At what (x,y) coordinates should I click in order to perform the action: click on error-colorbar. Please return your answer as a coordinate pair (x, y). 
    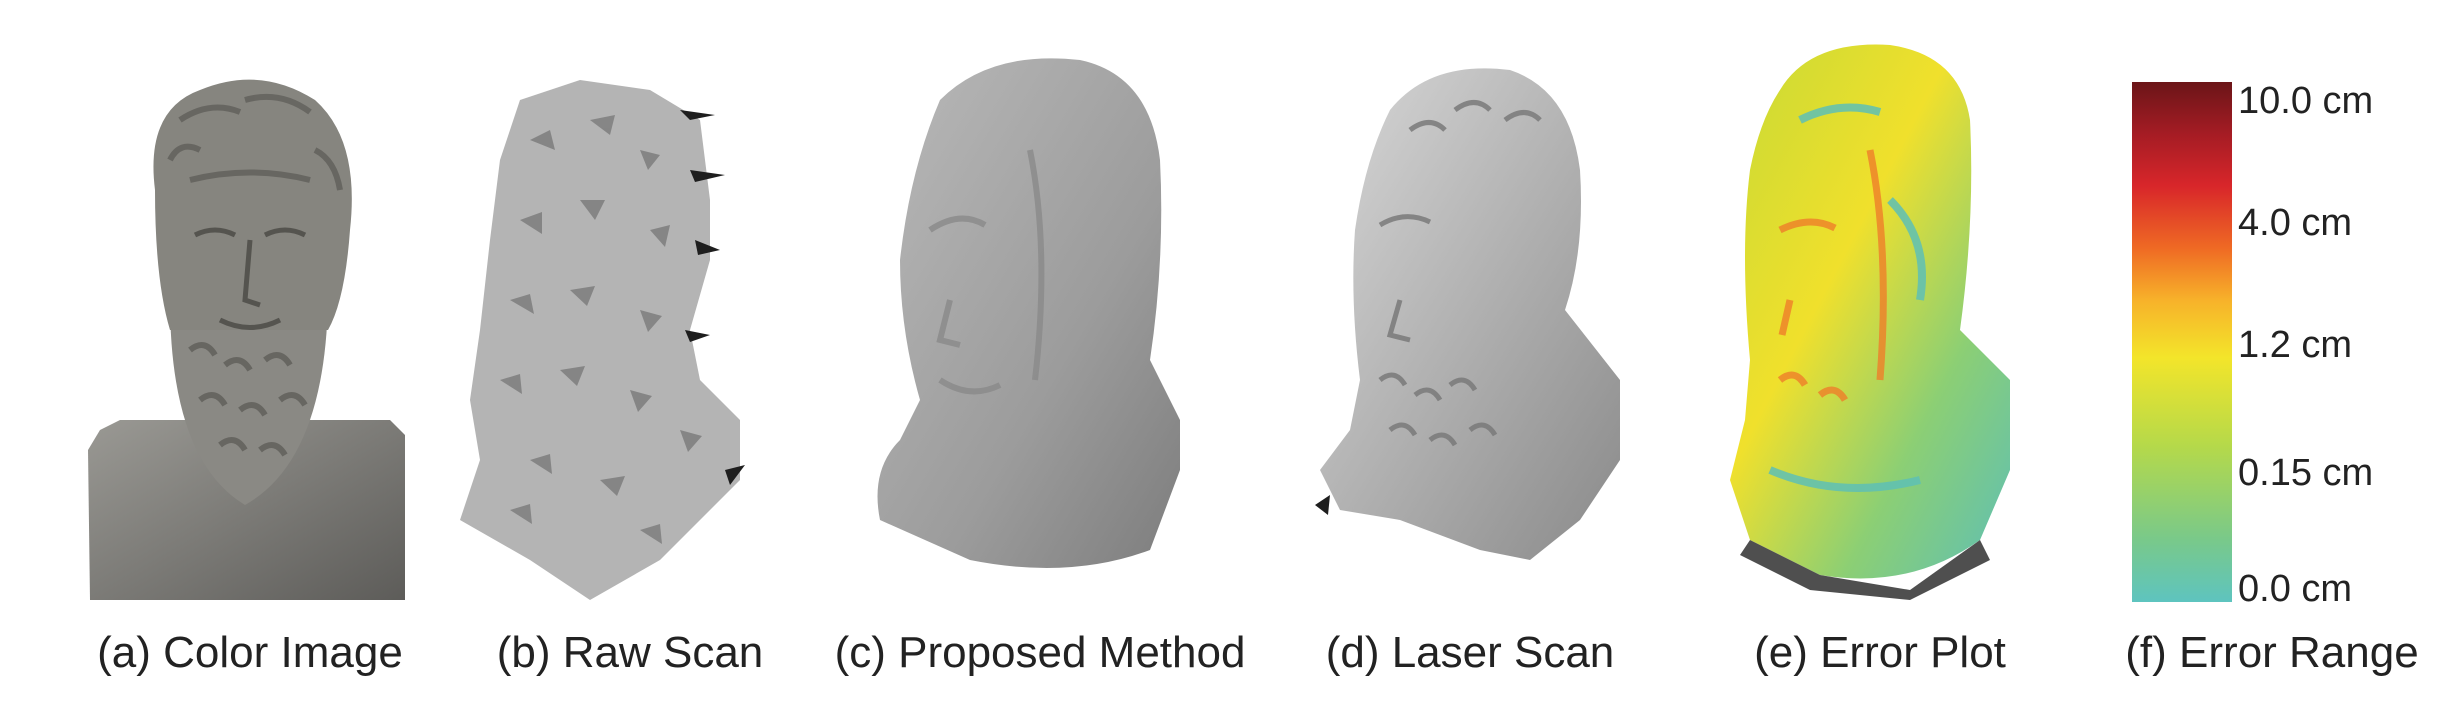
    Looking at the image, I should click on (2182, 342).